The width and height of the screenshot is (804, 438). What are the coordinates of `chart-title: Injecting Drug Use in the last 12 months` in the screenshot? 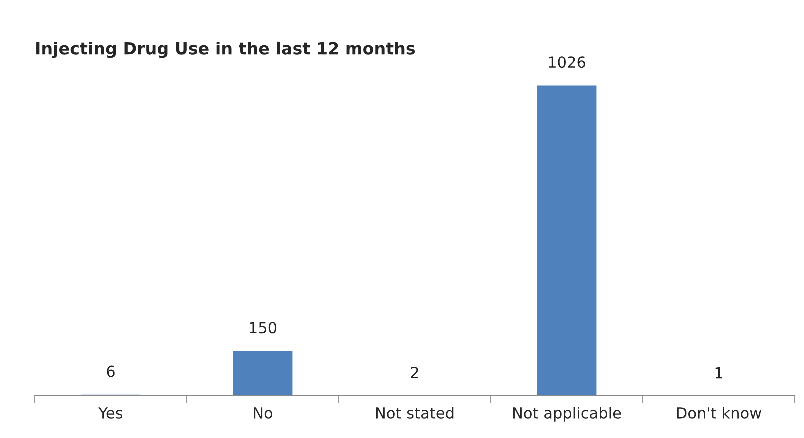 It's located at (226, 50).